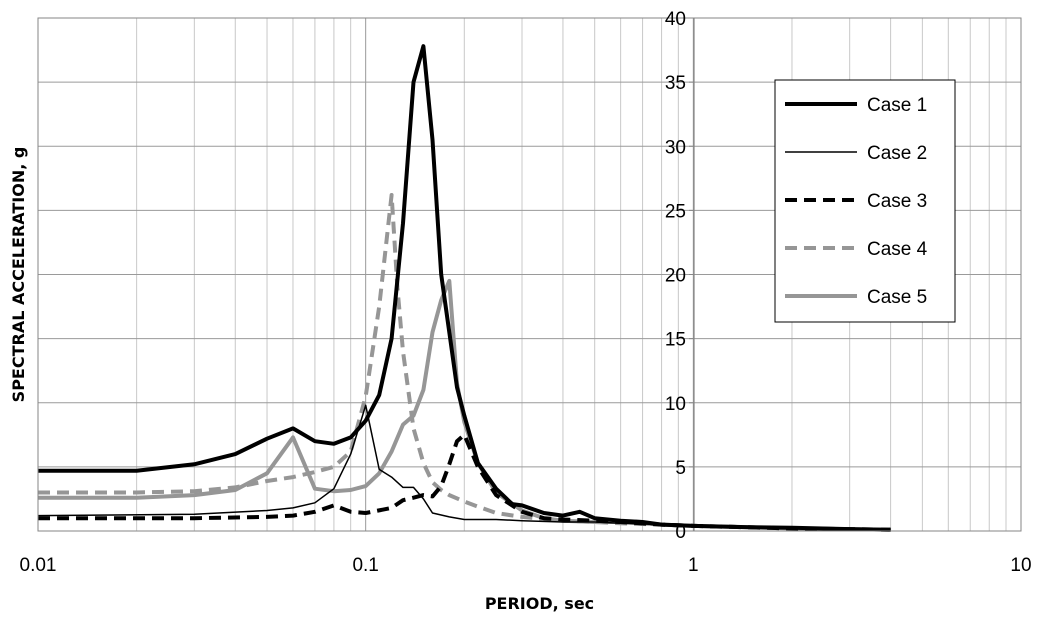  Describe the element at coordinates (675, 19) in the screenshot. I see `y-tick-label: 40` at that location.